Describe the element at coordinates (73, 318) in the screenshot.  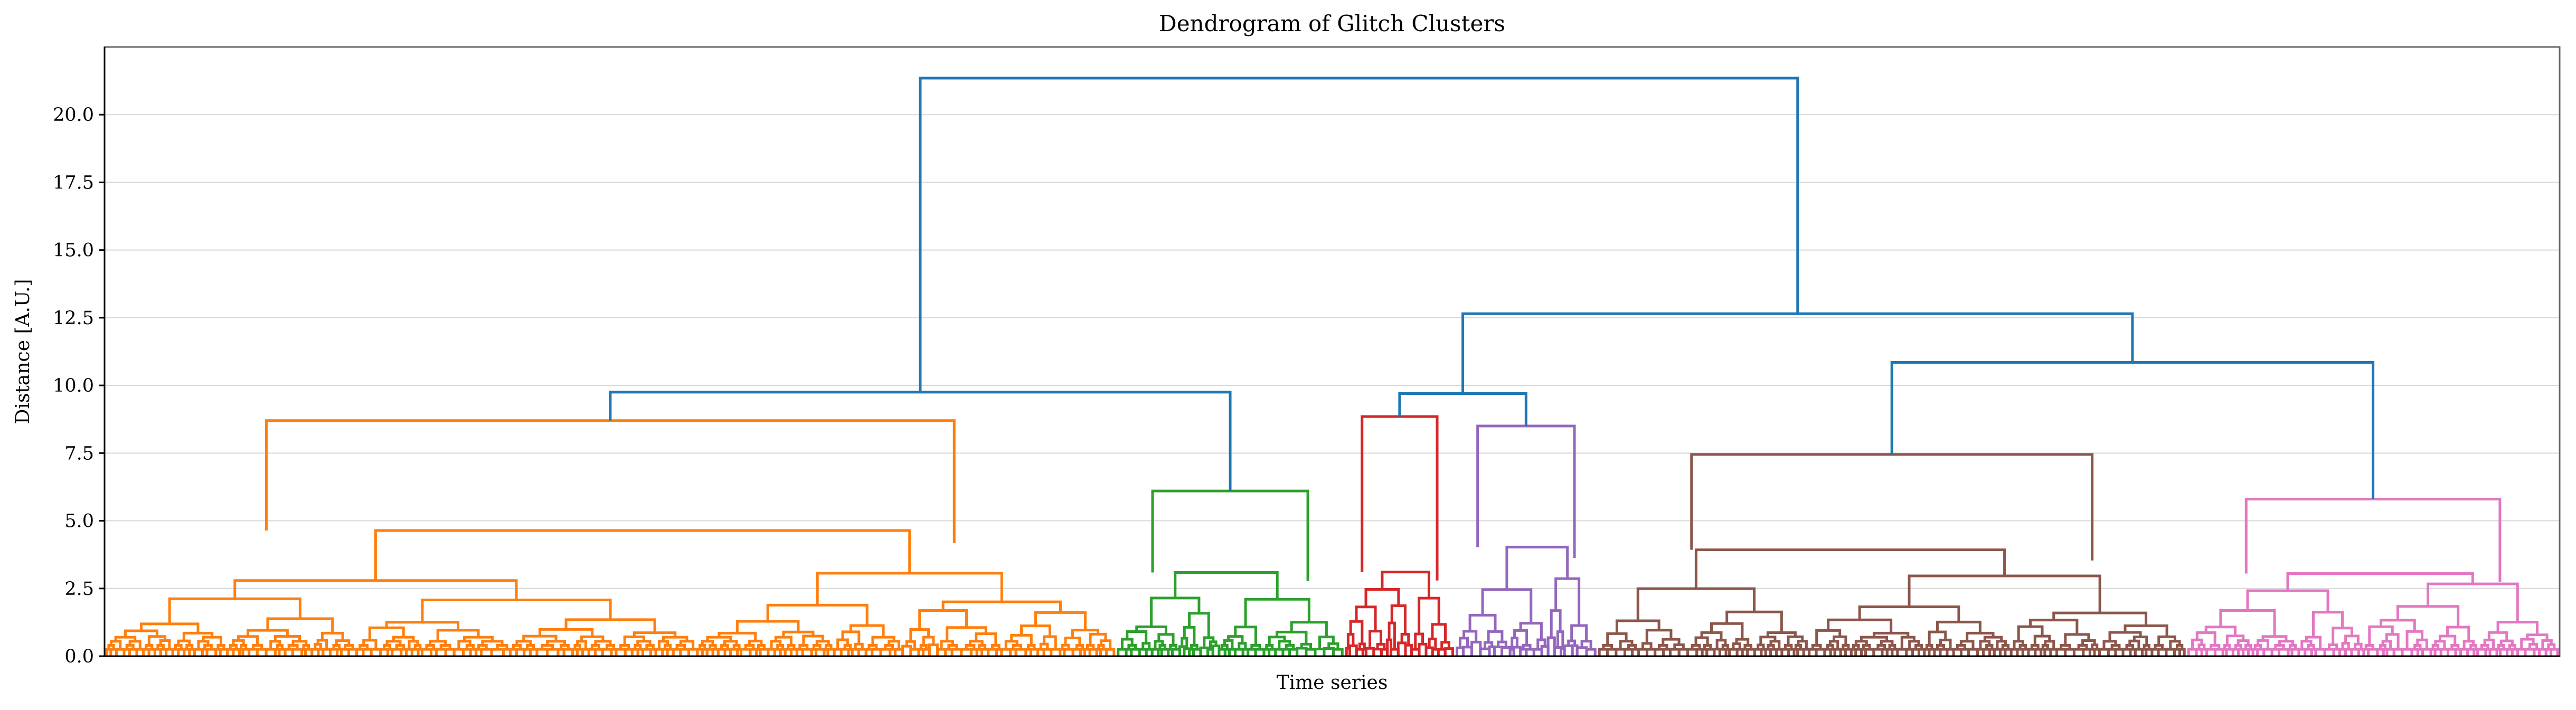
I see `y-tick-label: 12.5` at that location.